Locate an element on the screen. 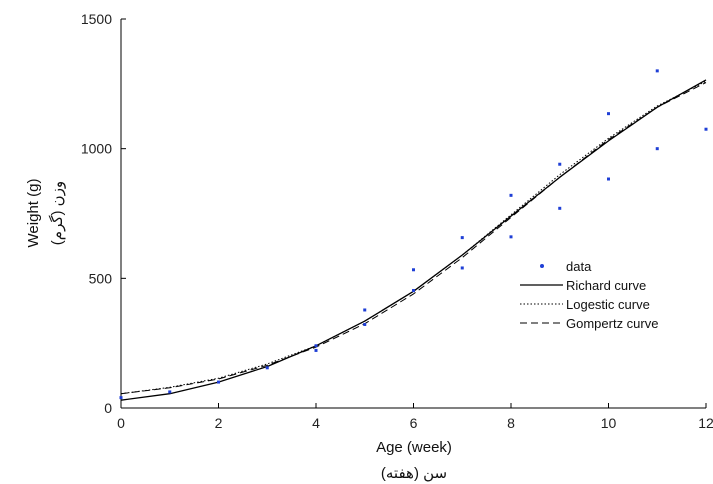 The height and width of the screenshot is (484, 713). legend-label-gompertz: Gompertz curve is located at coordinates (612, 323).